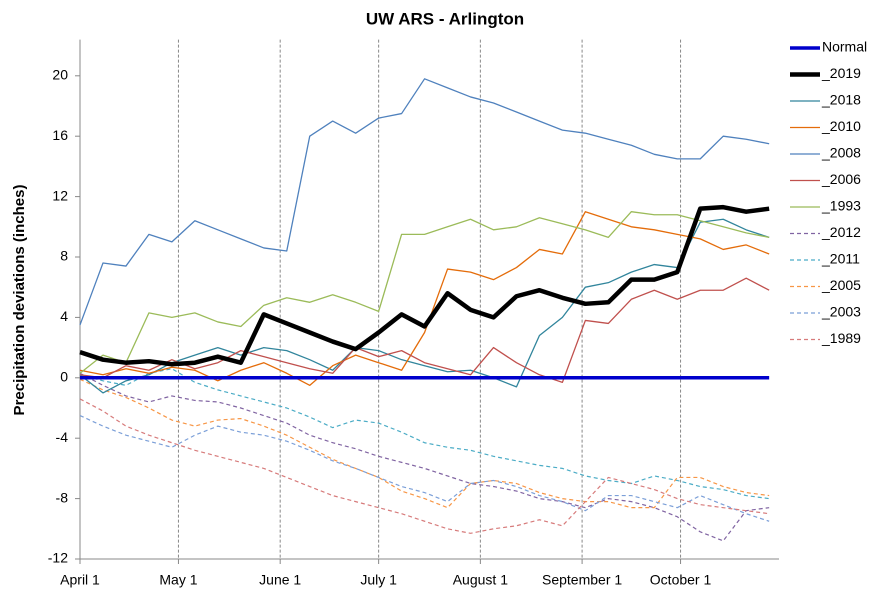  What do you see at coordinates (62, 437) in the screenshot?
I see `y-tick-label: -4` at bounding box center [62, 437].